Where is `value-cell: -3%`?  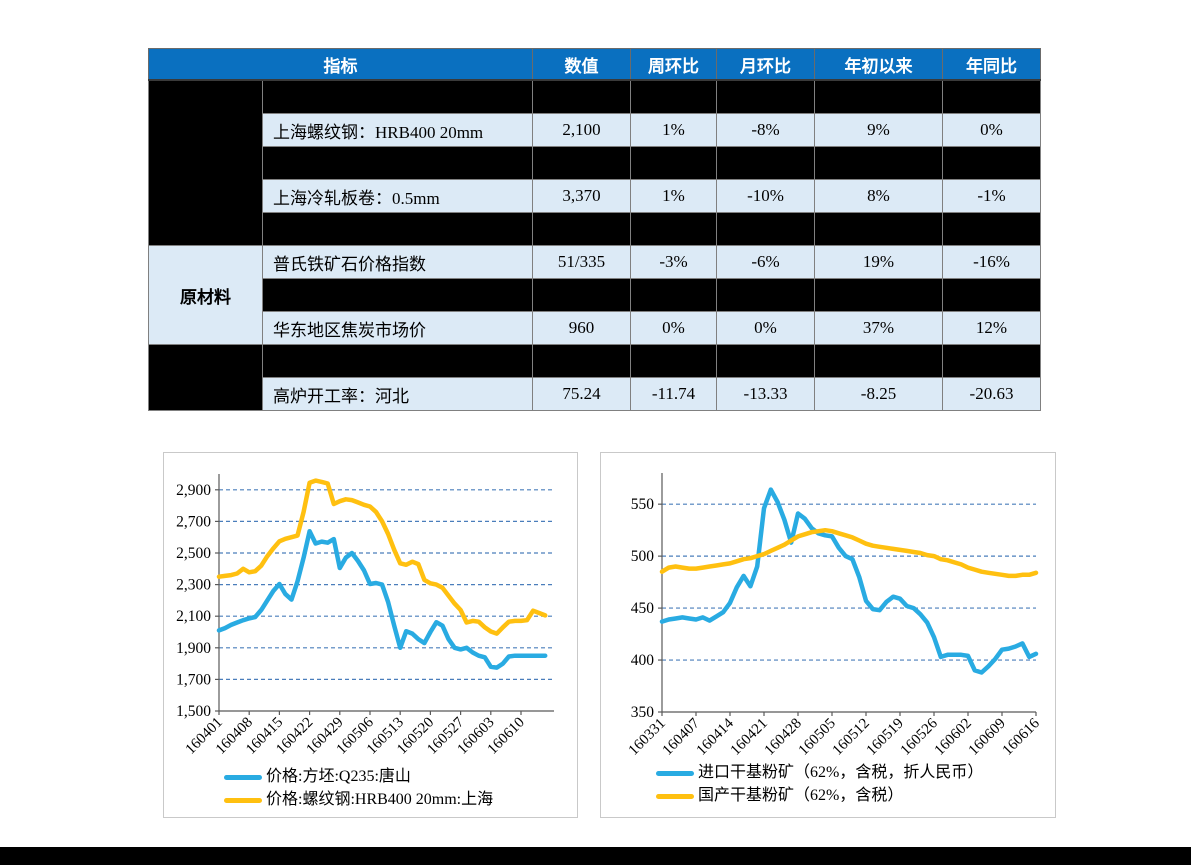 value-cell: -3% is located at coordinates (673, 262).